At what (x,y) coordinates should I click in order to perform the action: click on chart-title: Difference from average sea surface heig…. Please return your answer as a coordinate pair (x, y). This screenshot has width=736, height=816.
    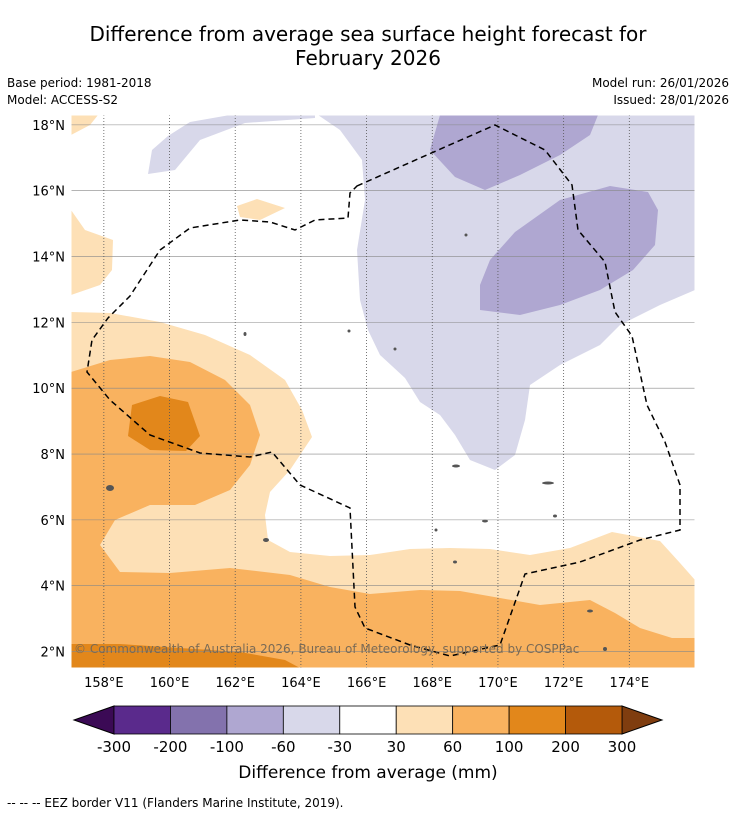
    Looking at the image, I should click on (368, 46).